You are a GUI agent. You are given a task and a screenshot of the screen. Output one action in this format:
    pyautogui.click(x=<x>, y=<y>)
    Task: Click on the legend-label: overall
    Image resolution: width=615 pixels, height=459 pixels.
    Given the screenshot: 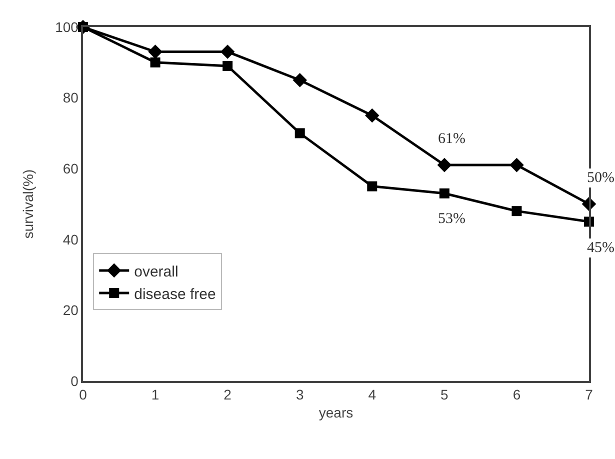 What is the action you would take?
    pyautogui.click(x=156, y=271)
    